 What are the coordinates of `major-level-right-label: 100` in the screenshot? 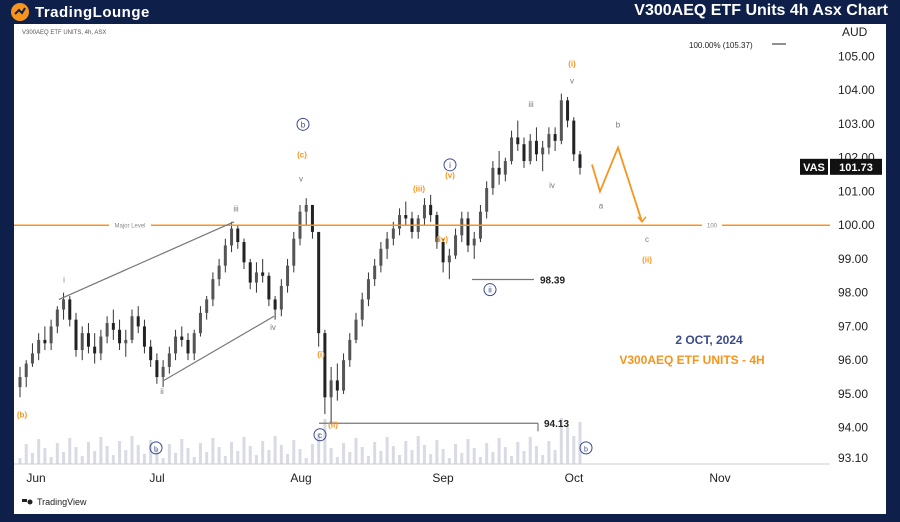 It's located at (712, 227).